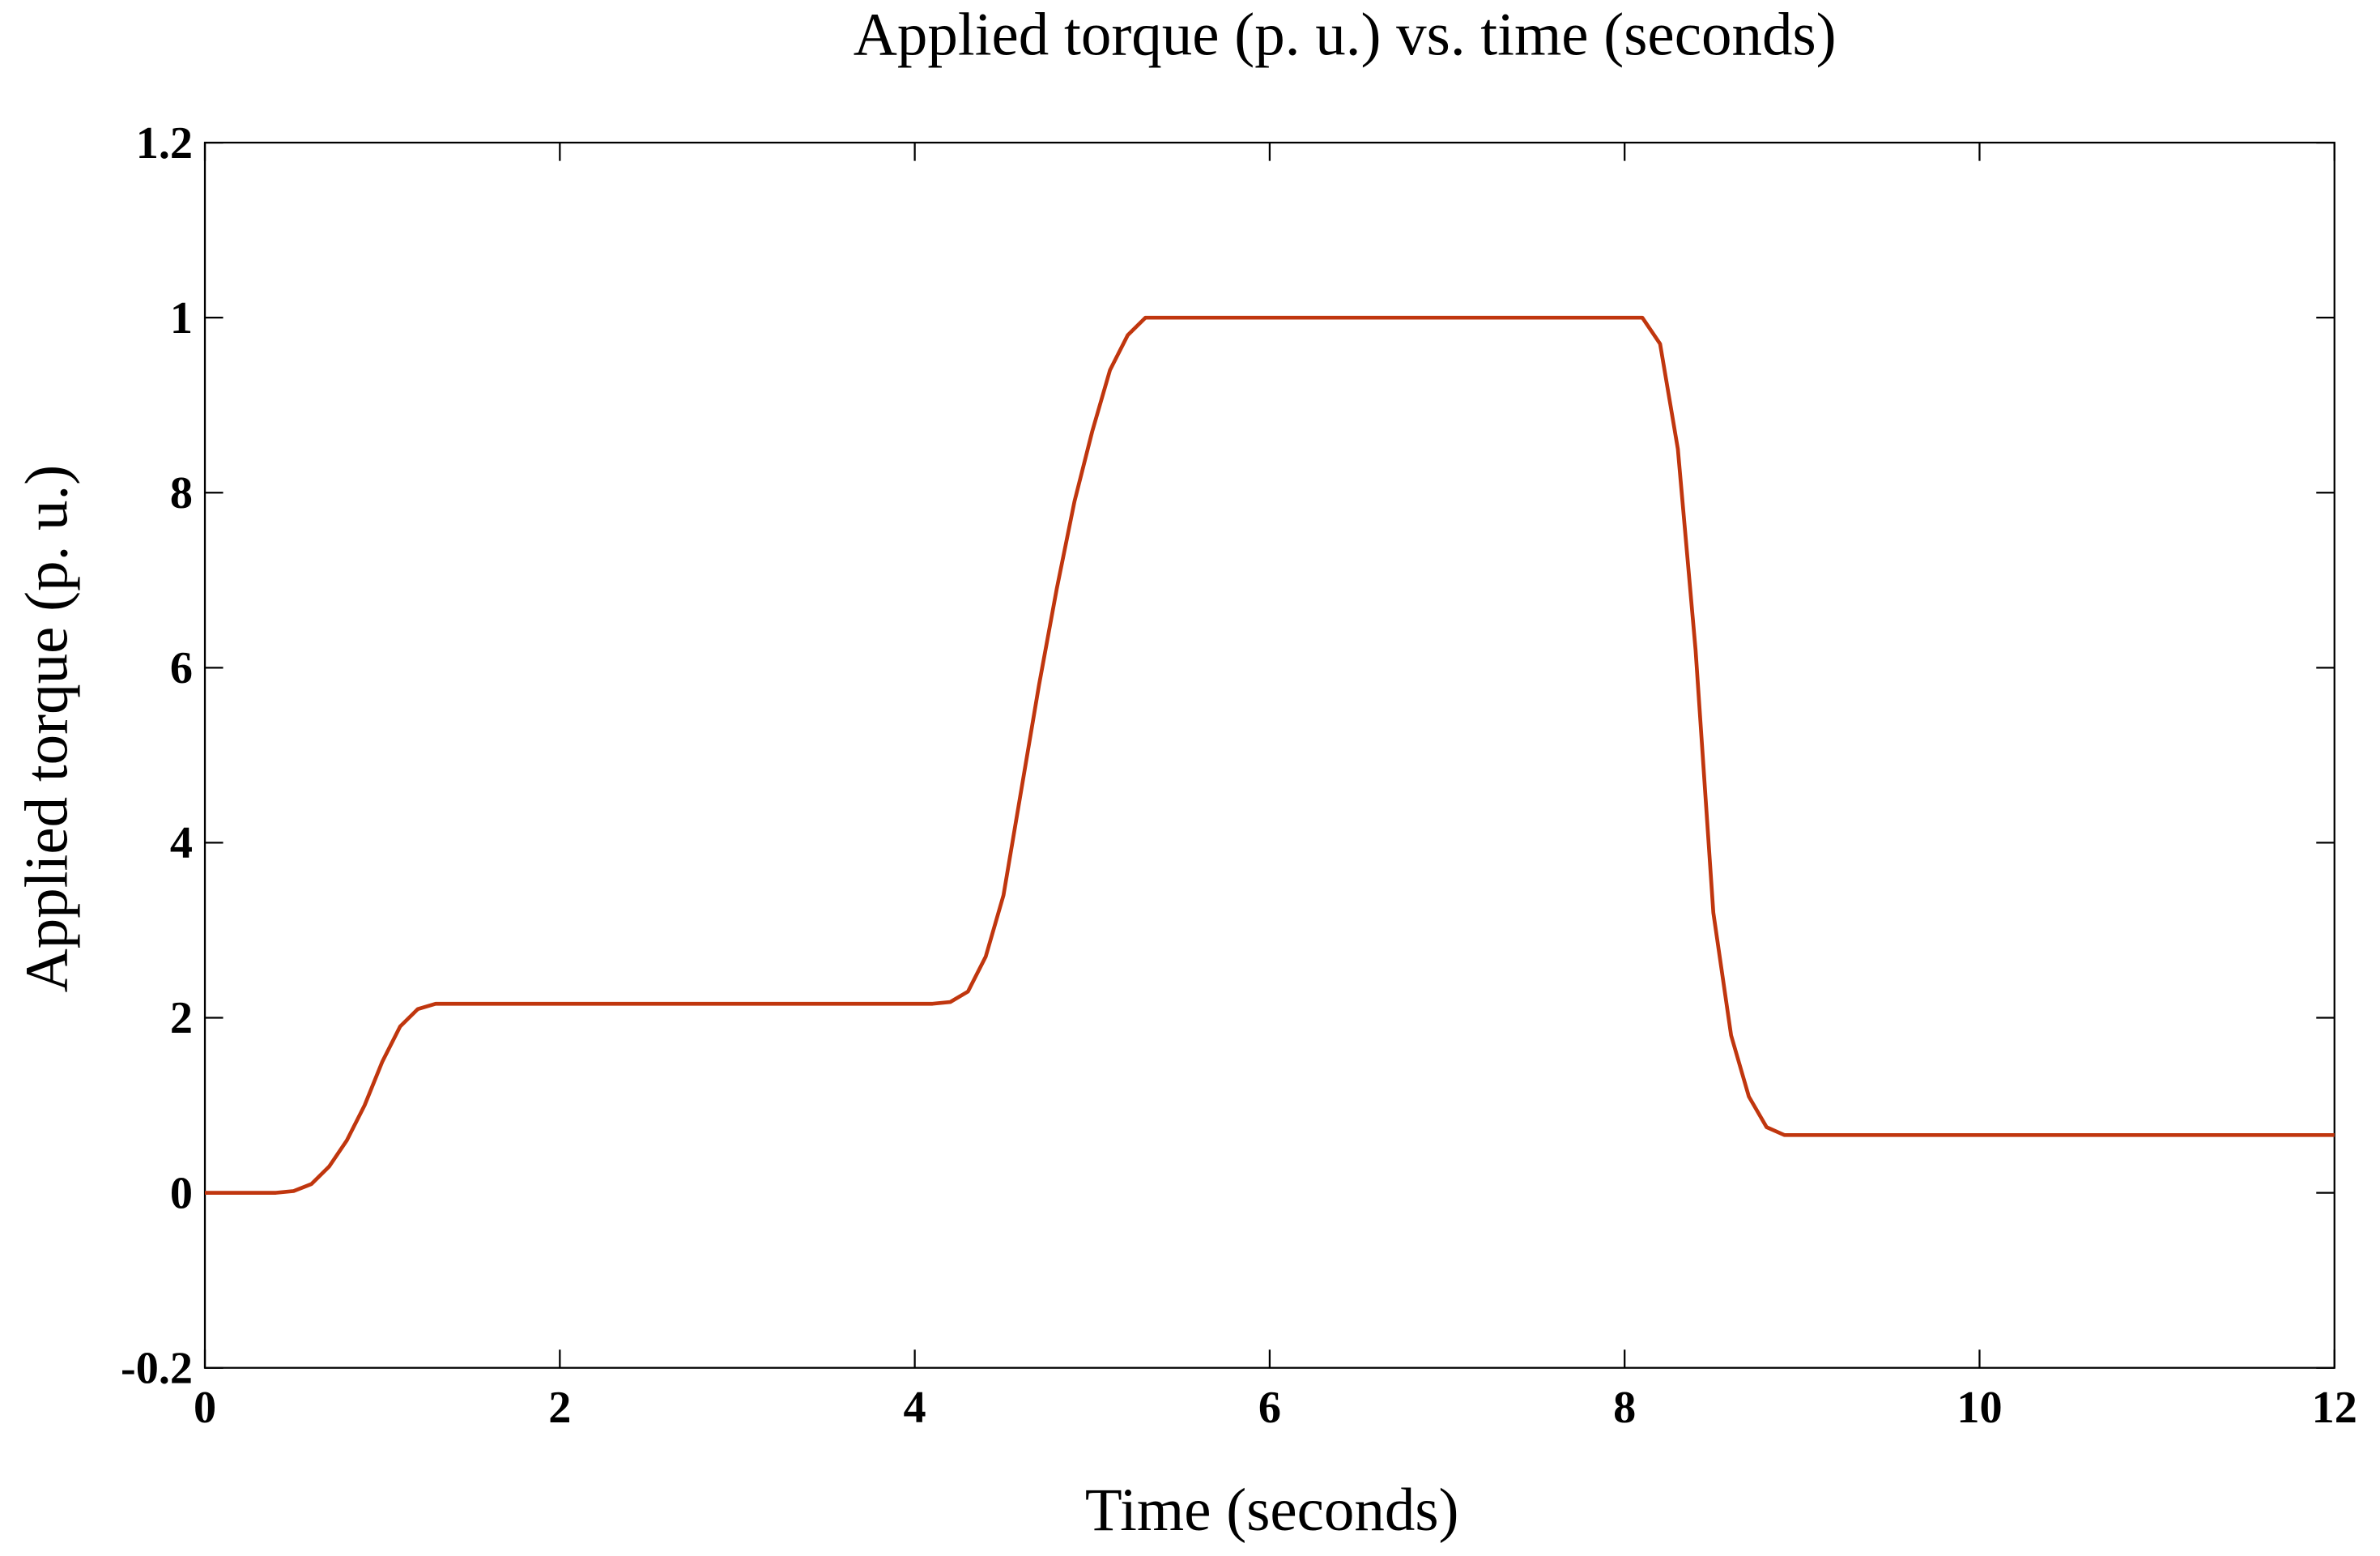  I want to click on x-tick-label: 0, so click(205, 1408).